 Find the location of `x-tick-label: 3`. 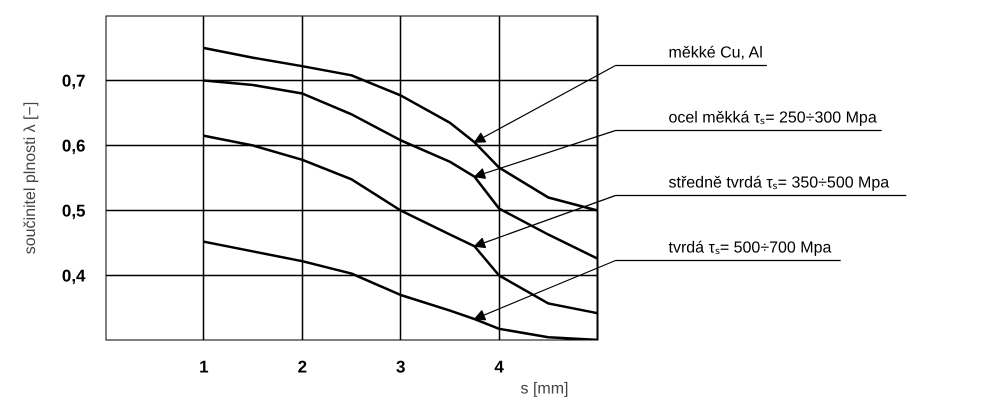

x-tick-label: 3 is located at coordinates (401, 367).